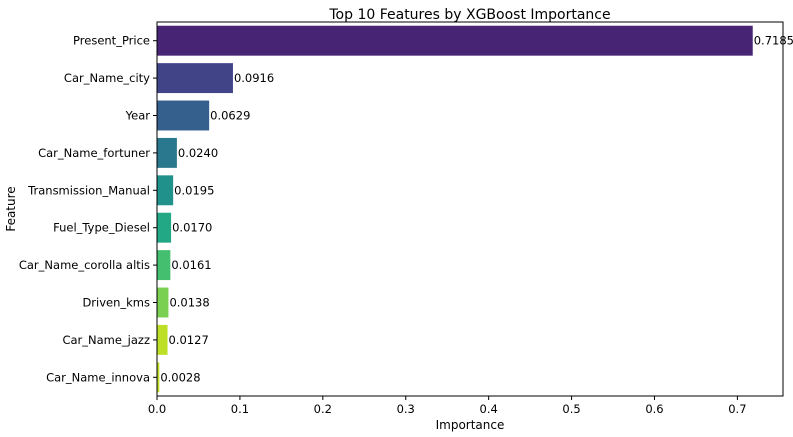  Describe the element at coordinates (240, 409) in the screenshot. I see `x-tick-label-1: 0.1` at that location.